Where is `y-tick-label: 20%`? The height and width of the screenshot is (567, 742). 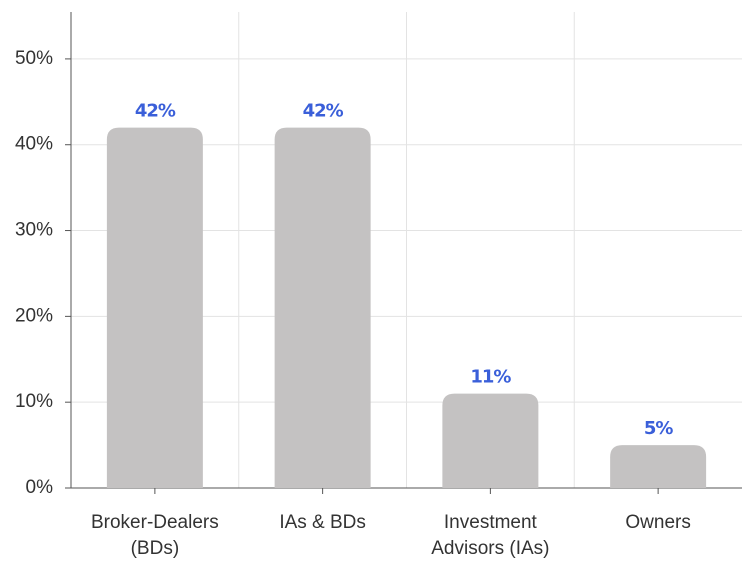
y-tick-label: 20% is located at coordinates (34, 315).